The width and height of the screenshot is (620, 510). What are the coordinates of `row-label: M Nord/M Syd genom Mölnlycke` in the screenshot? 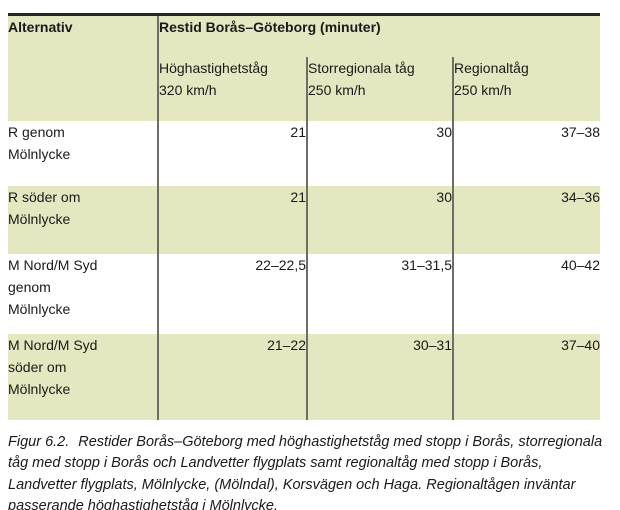 It's located at (83, 293).